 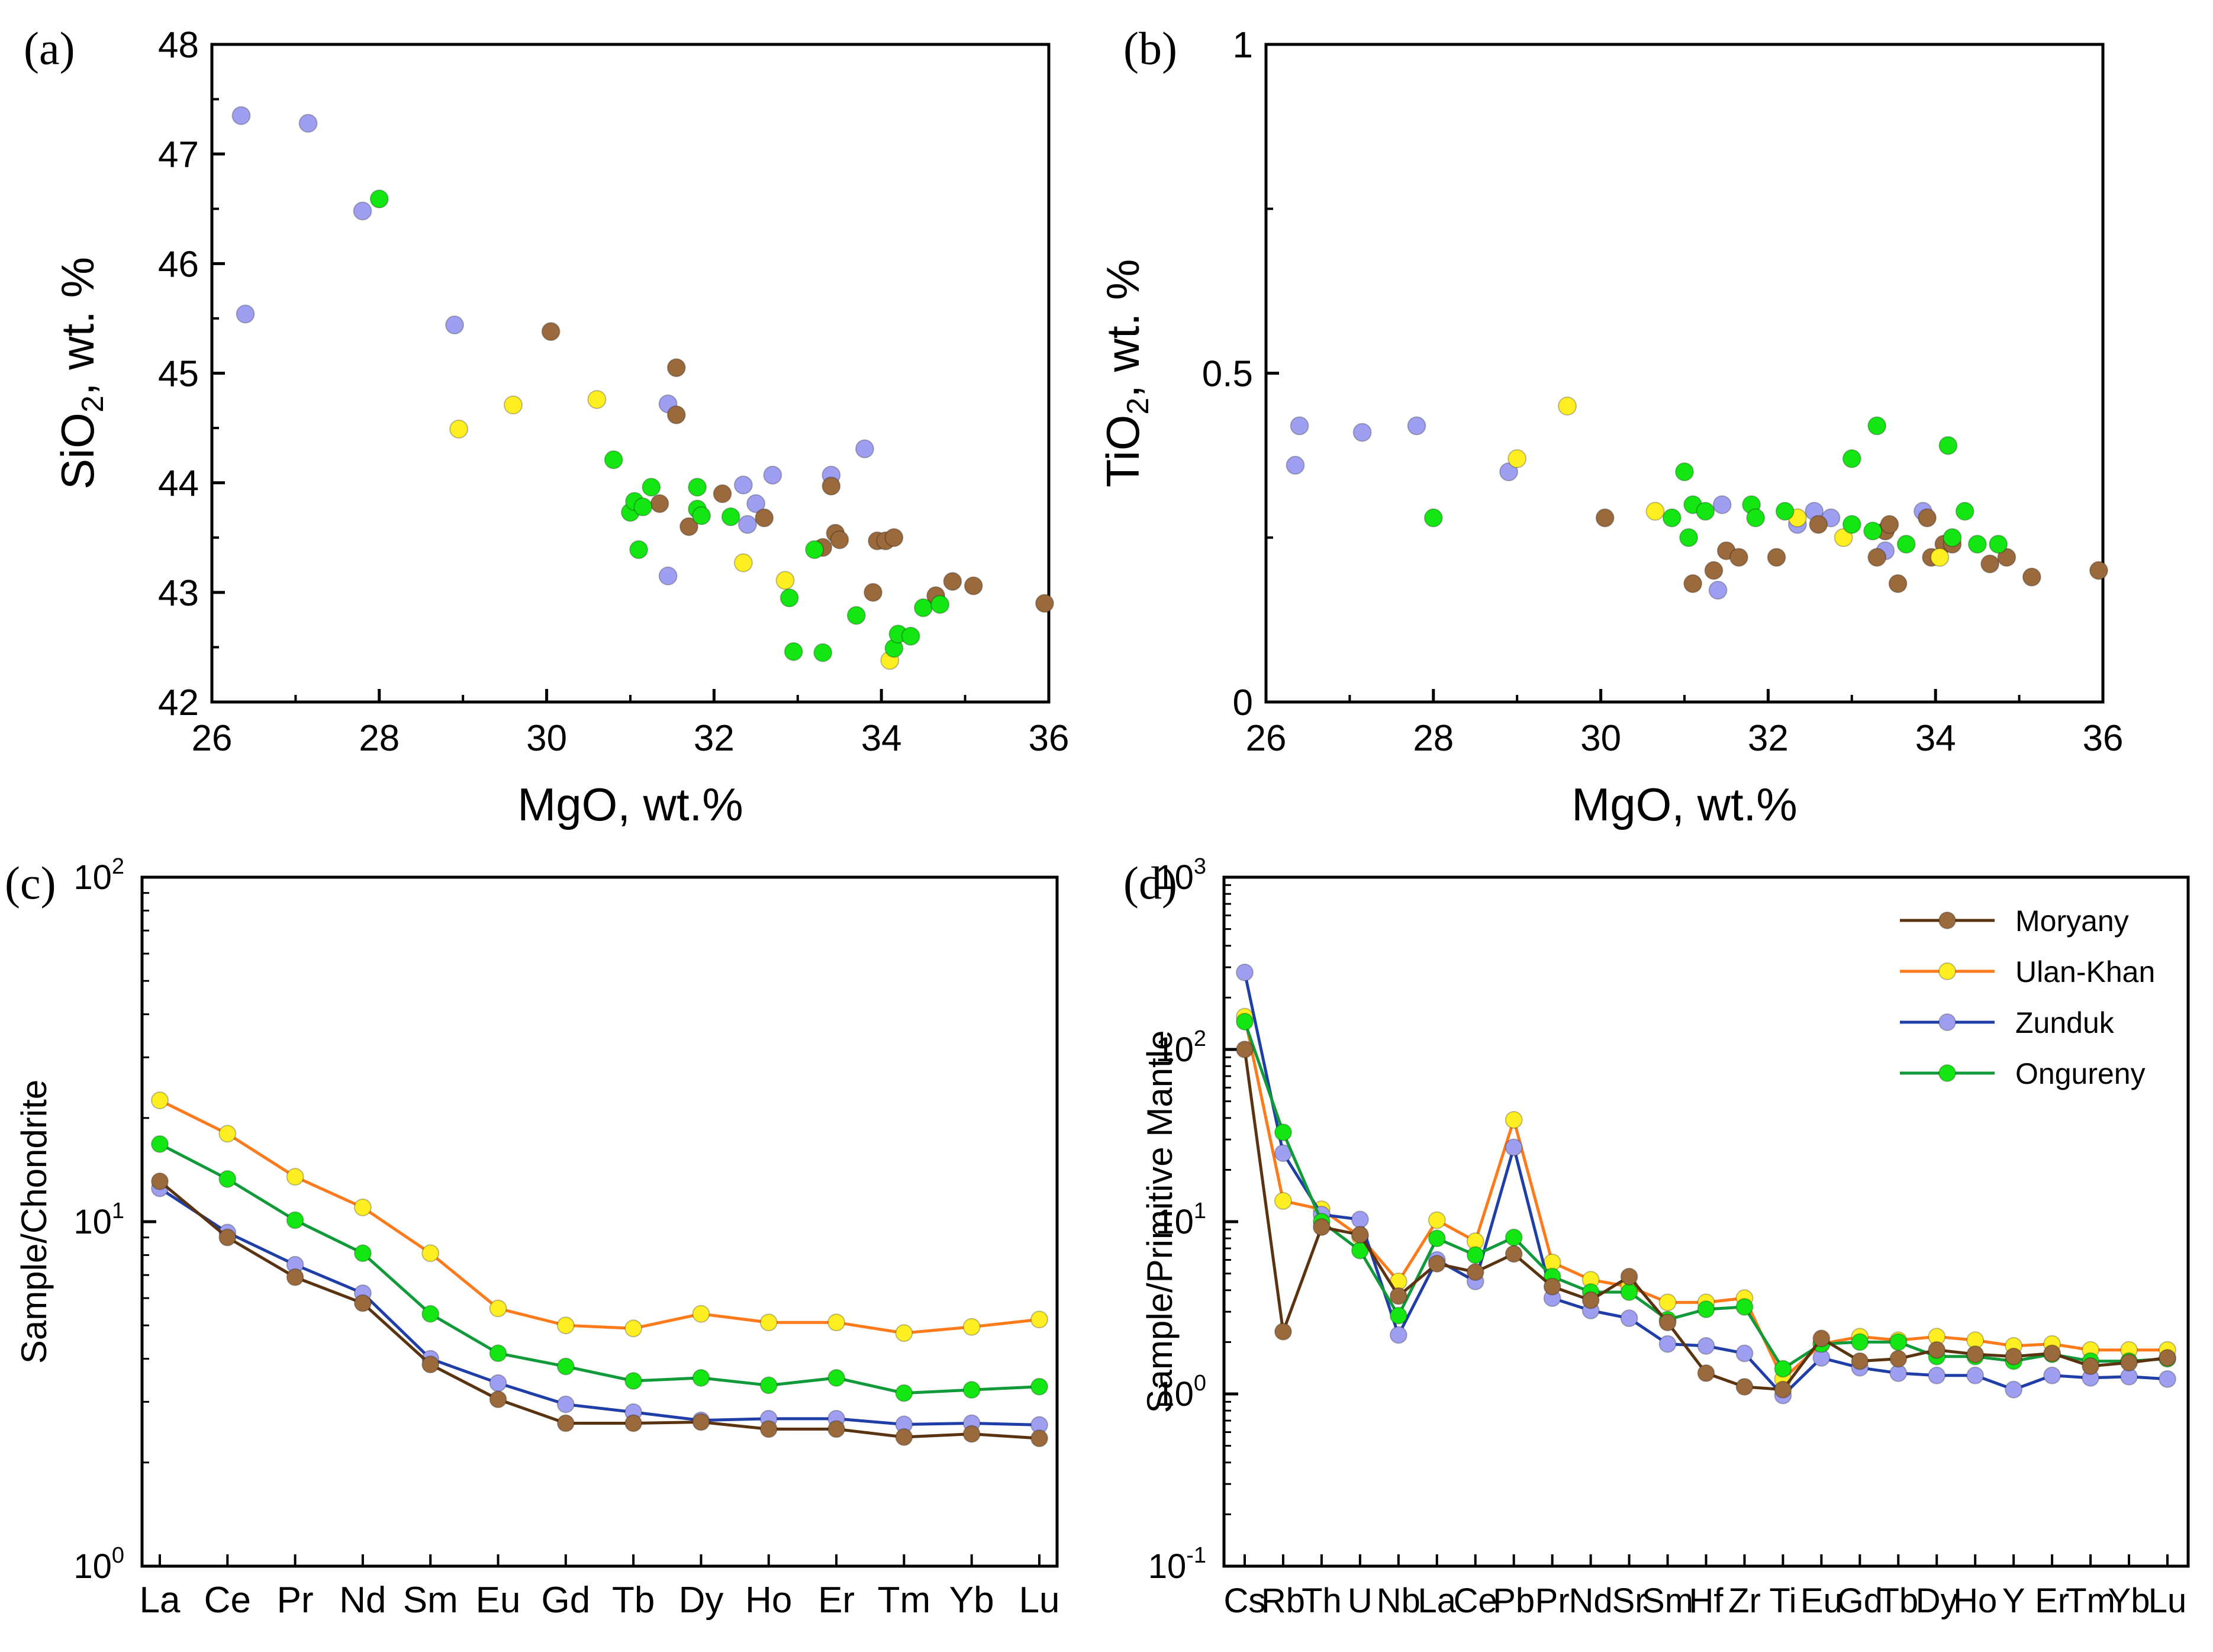 I want to click on y-tick-label: 1, so click(x=1243, y=45).